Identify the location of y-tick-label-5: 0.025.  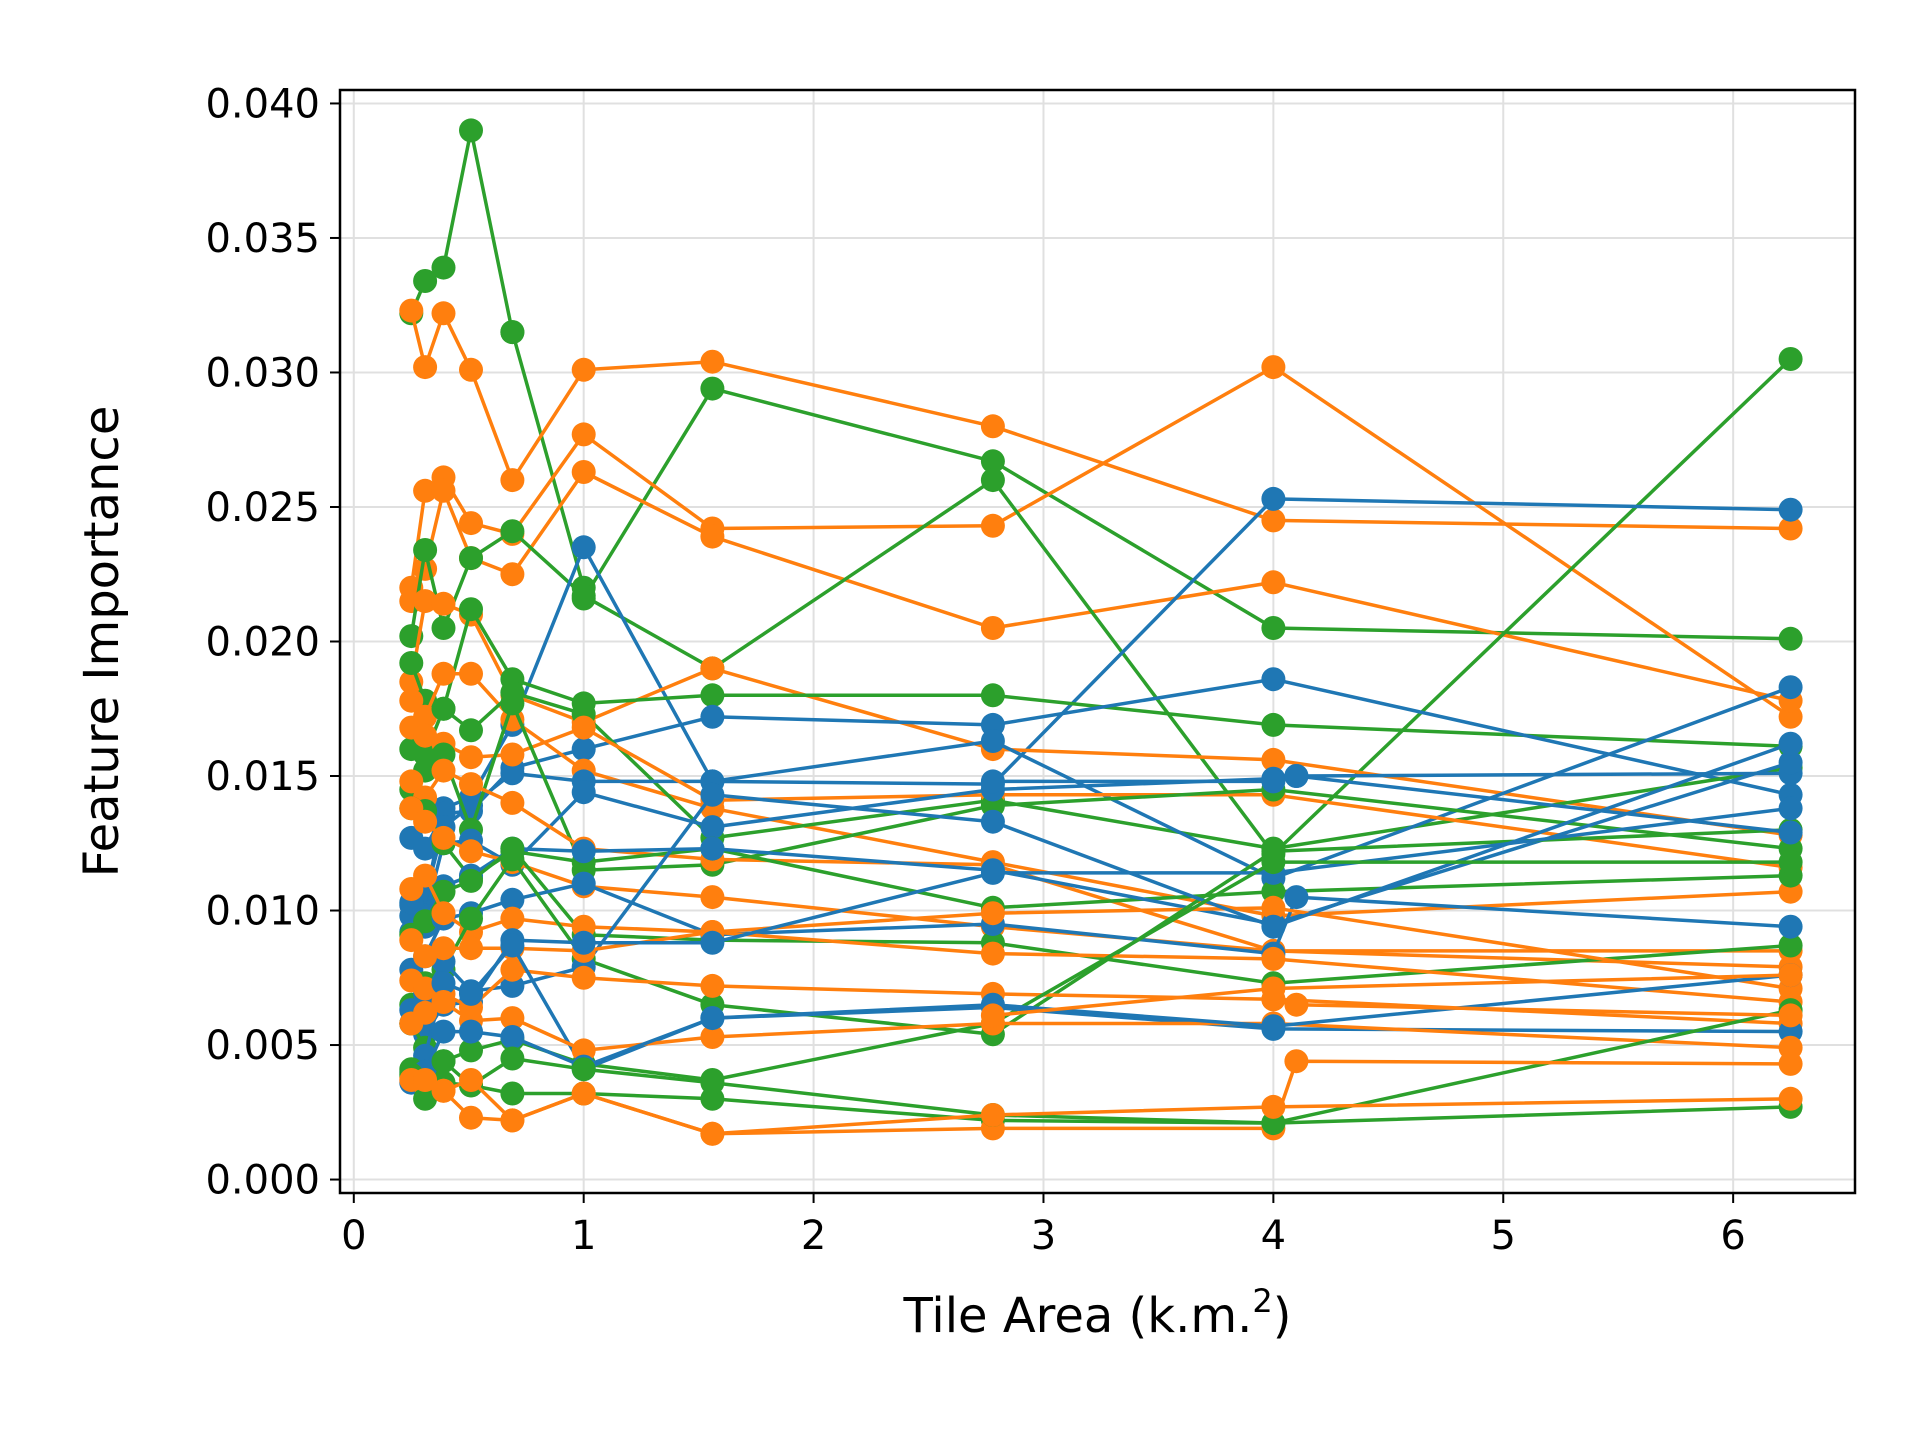
(262, 508).